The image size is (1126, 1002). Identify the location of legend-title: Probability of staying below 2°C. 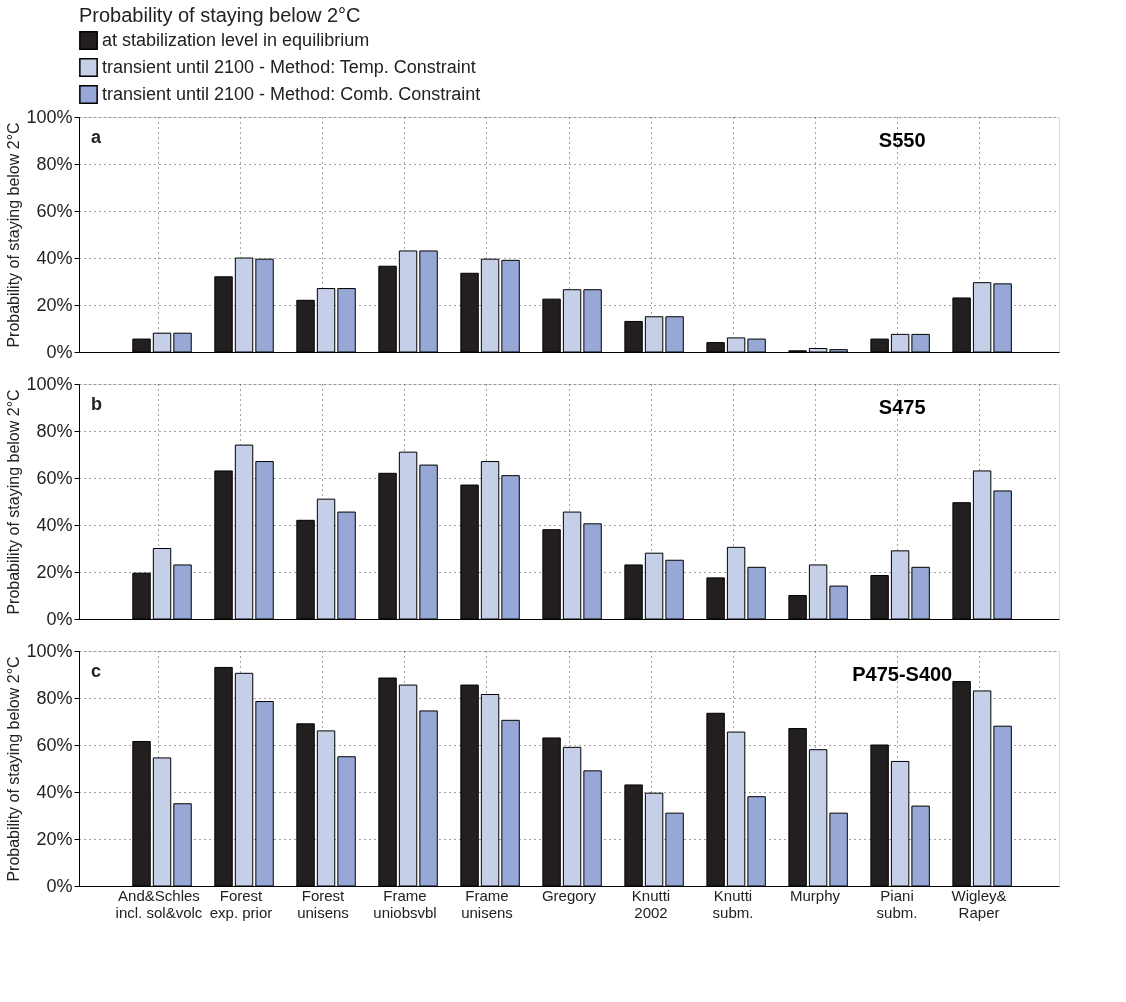
(220, 15).